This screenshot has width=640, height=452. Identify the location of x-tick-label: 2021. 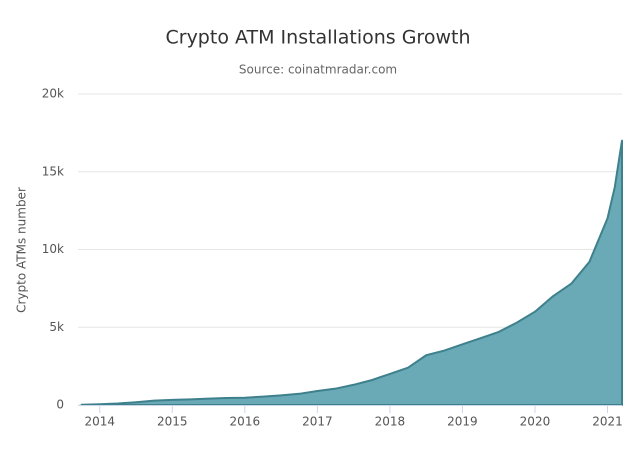
(607, 422).